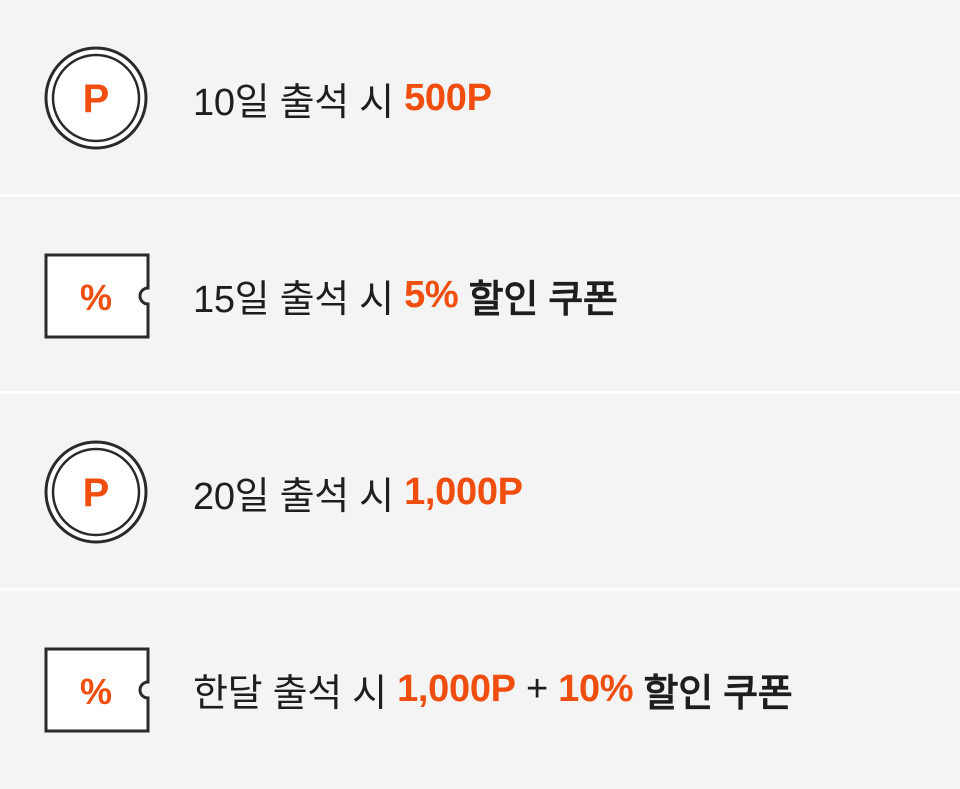 The width and height of the screenshot is (960, 789). Describe the element at coordinates (299, 497) in the screenshot. I see `reward-condition: 20일 출석 시` at that location.